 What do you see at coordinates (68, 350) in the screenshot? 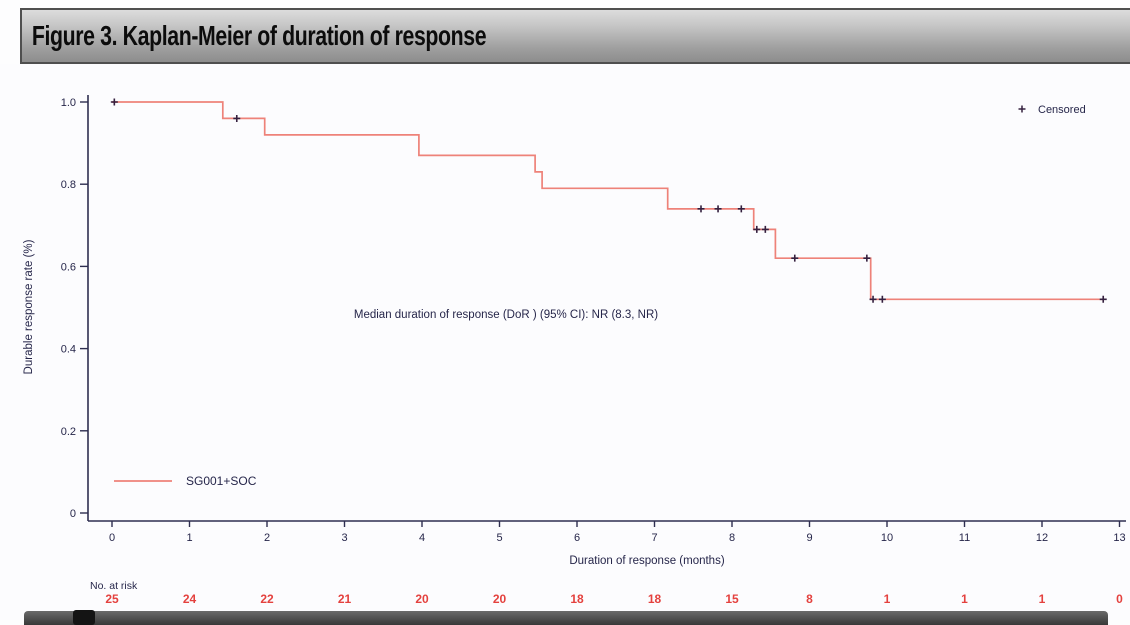
I see `y-tick-label: 0.4` at bounding box center [68, 350].